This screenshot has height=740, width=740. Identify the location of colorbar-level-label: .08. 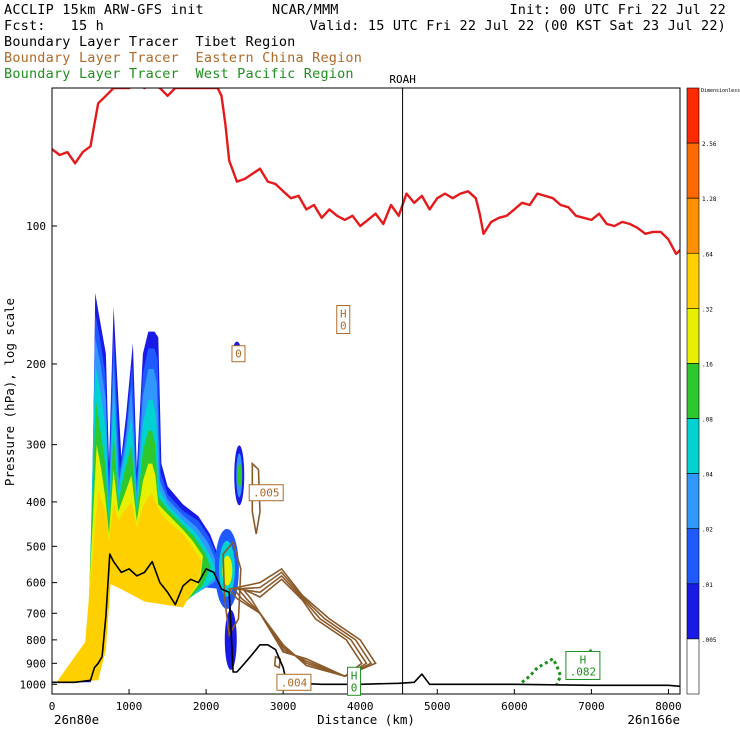
(707, 420).